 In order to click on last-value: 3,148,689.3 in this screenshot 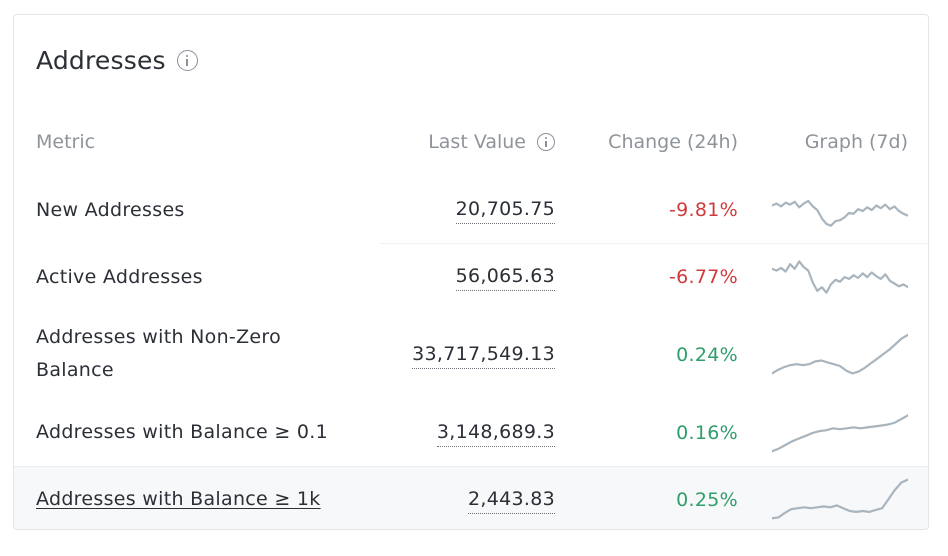, I will do `click(495, 433)`.